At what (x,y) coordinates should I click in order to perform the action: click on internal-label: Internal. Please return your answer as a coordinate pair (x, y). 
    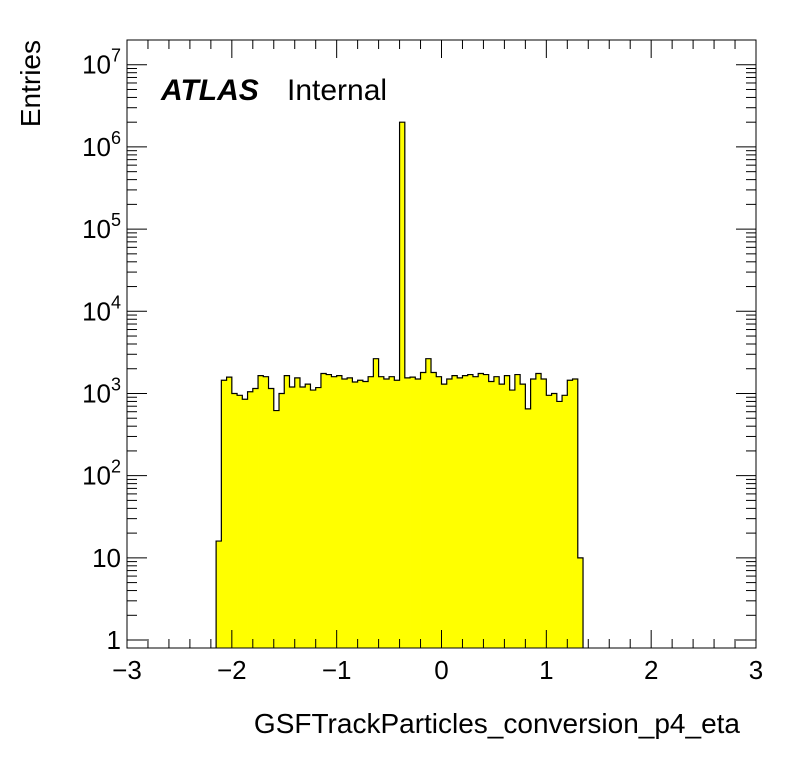
    Looking at the image, I should click on (337, 90).